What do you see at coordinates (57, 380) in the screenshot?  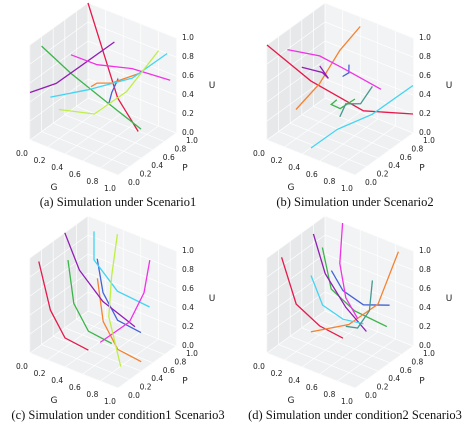 I see `x-tick-label: 0.4` at bounding box center [57, 380].